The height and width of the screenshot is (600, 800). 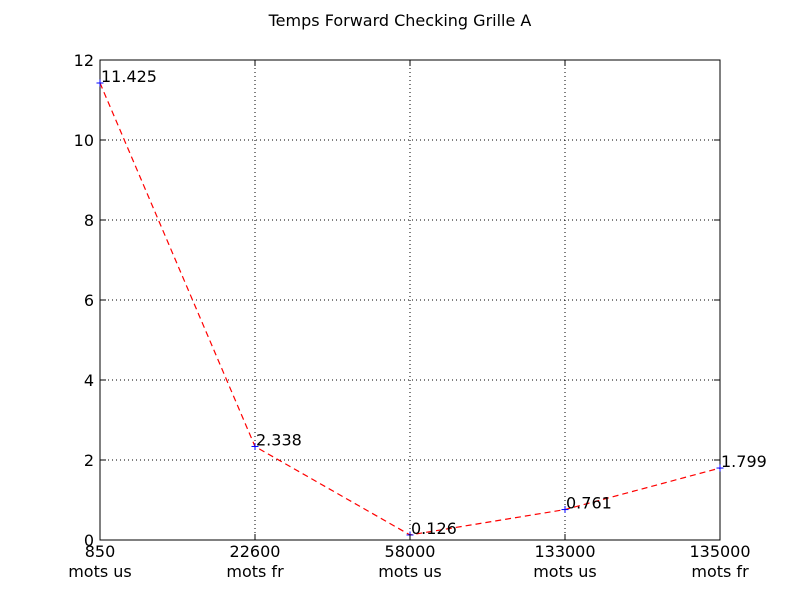 What do you see at coordinates (565, 561) in the screenshot?
I see `x-tick-label: 133000 mots us` at bounding box center [565, 561].